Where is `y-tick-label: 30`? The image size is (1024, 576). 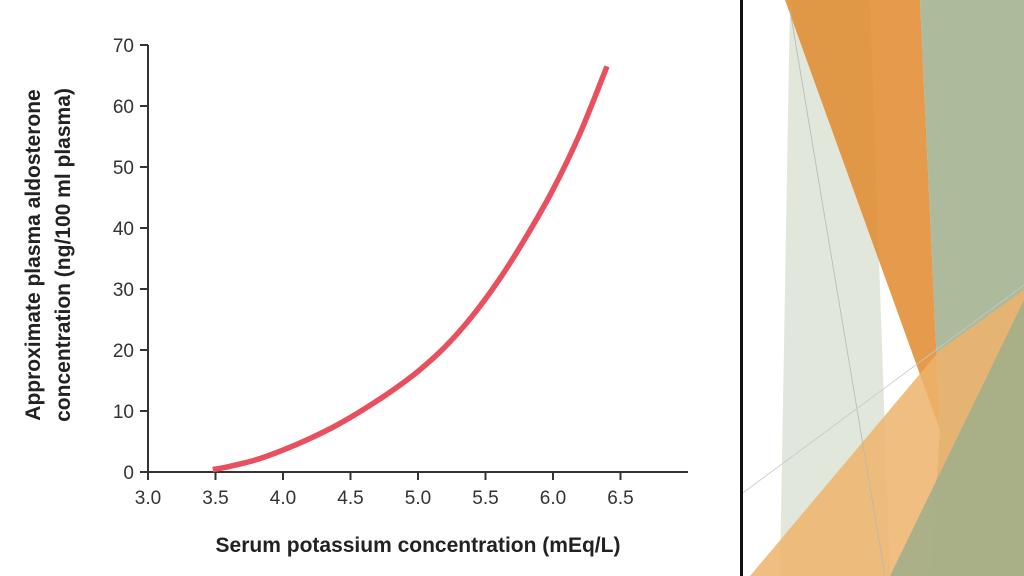
y-tick-label: 30 is located at coordinates (123, 290).